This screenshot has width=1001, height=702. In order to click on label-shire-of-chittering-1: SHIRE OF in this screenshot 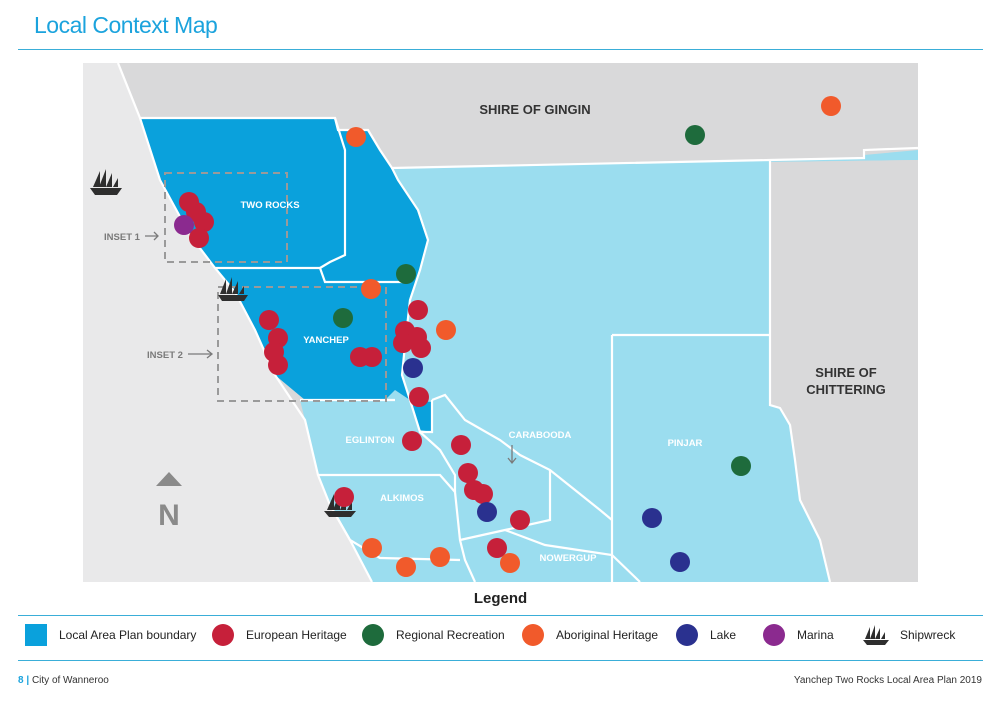, I will do `click(845, 372)`.